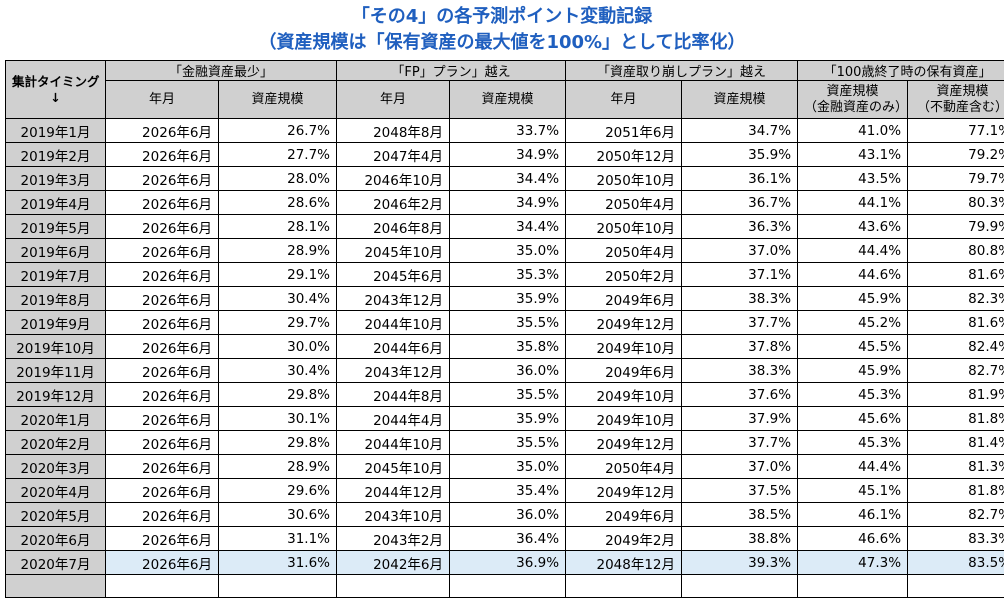 Image resolution: width=1004 pixels, height=598 pixels. I want to click on asset-scale-cell: 28.6%, so click(278, 203).